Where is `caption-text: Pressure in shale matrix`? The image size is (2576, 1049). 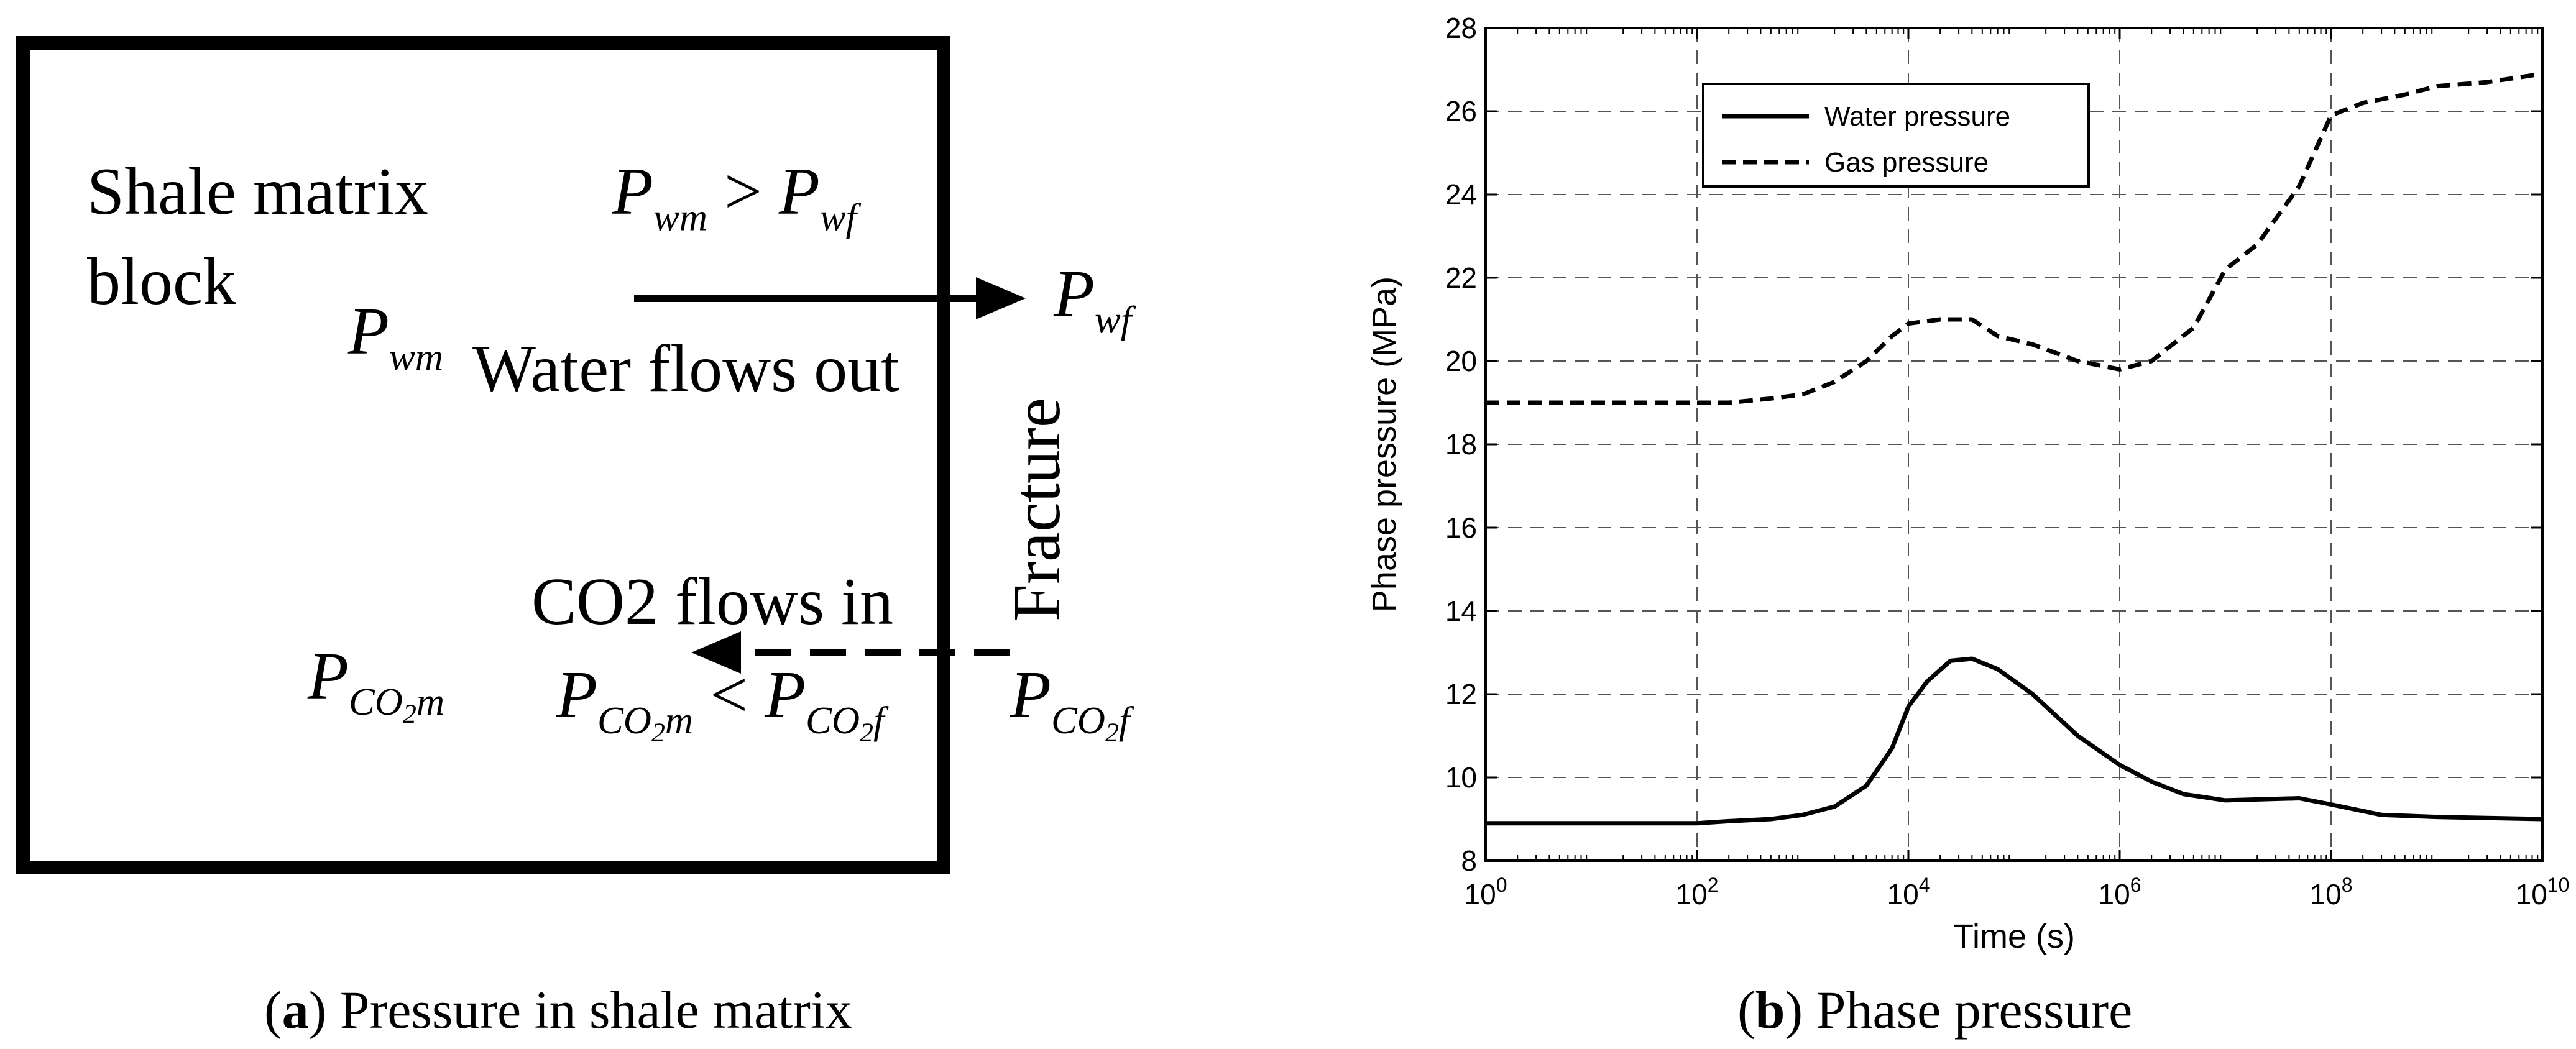
caption-text: Pressure in shale matrix is located at coordinates (589, 1010).